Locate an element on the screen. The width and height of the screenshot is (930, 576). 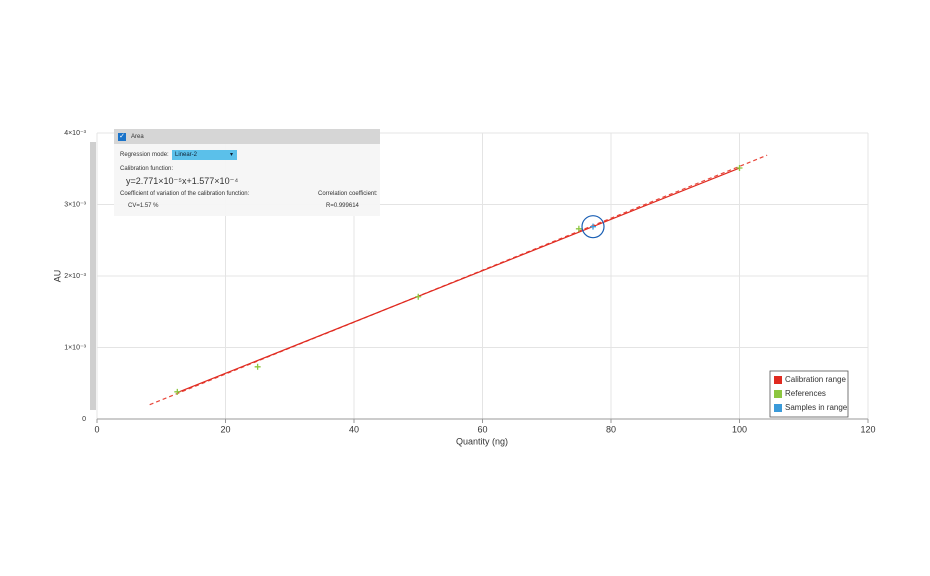
panel-header: ✓ Area is located at coordinates (247, 136).